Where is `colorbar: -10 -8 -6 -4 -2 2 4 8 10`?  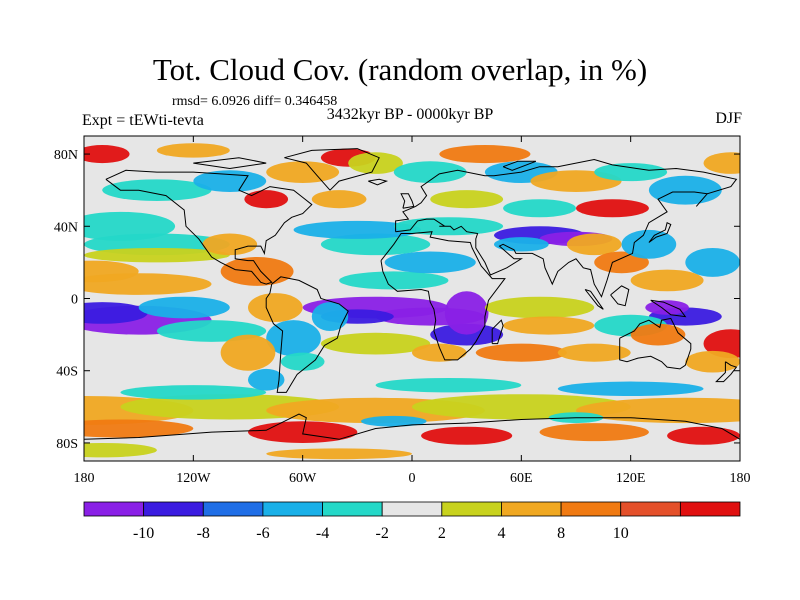
colorbar: -10 -8 -6 -4 -2 2 4 8 10 is located at coordinates (412, 521).